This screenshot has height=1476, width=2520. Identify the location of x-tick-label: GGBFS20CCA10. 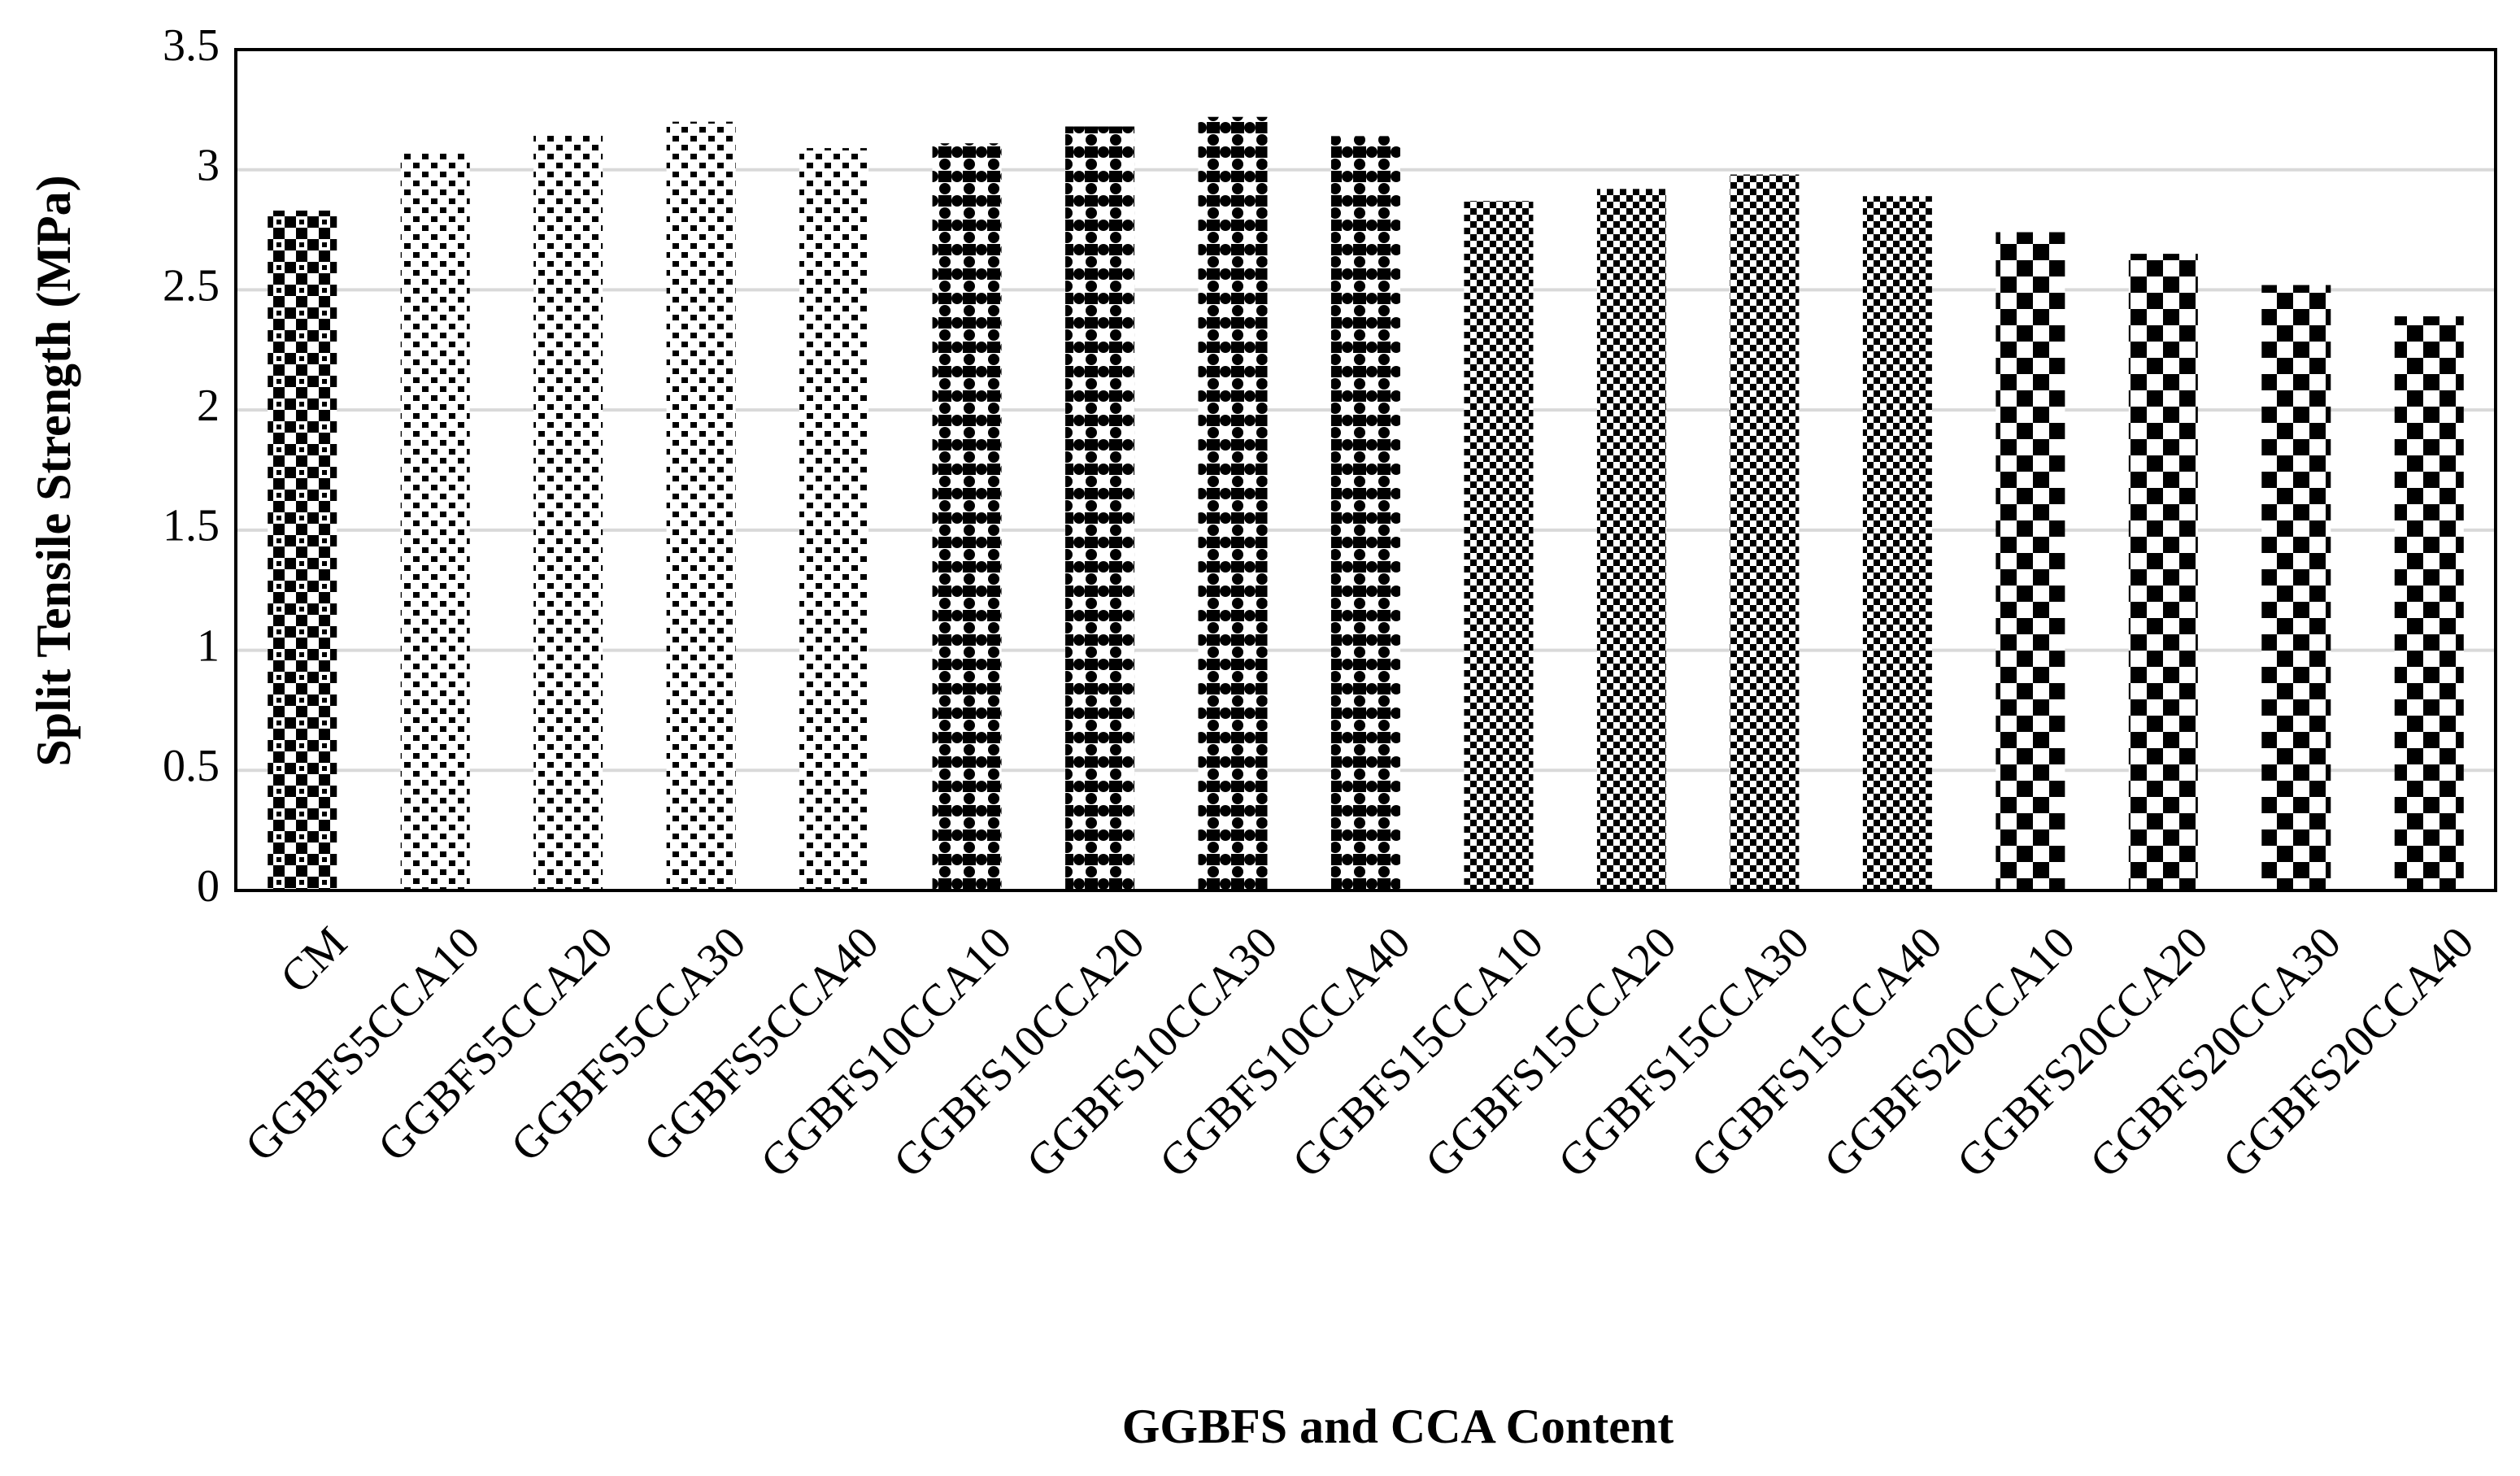
(1950, 1052).